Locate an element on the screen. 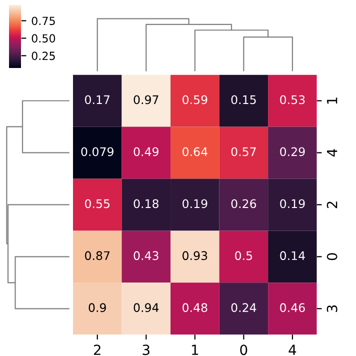  data-label: 0.57 is located at coordinates (243, 151).